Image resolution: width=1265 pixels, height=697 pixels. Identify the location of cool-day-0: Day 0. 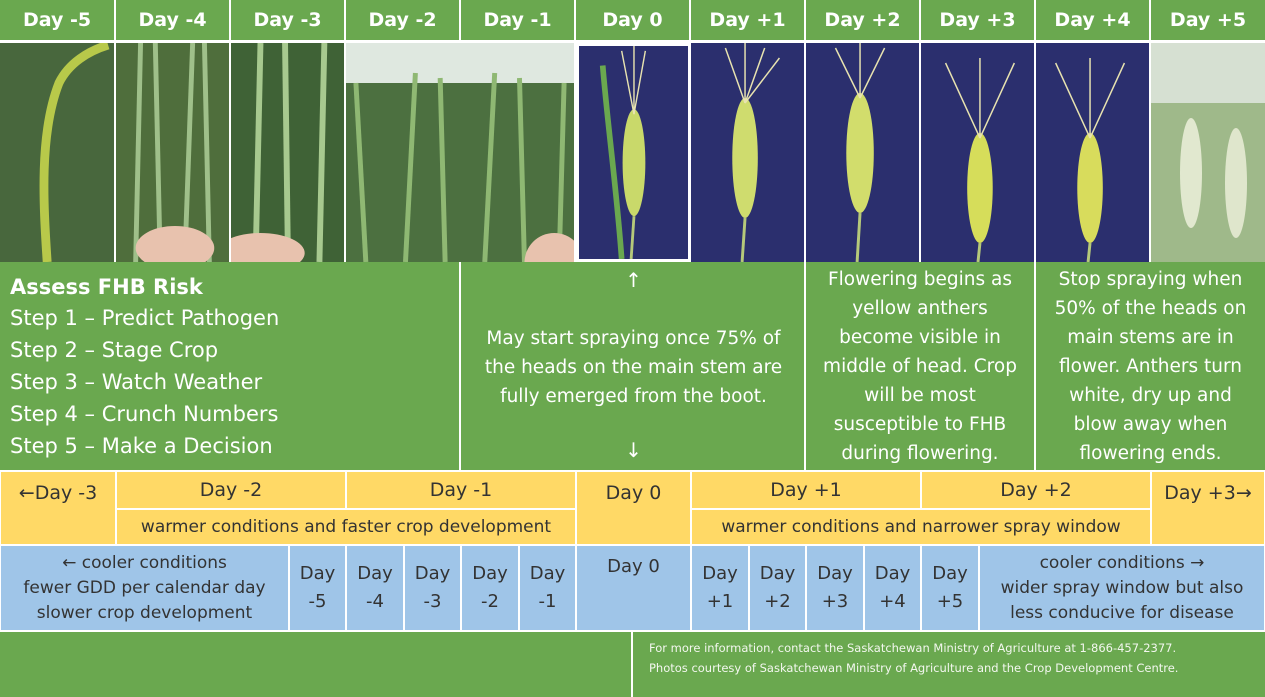
(633, 588).